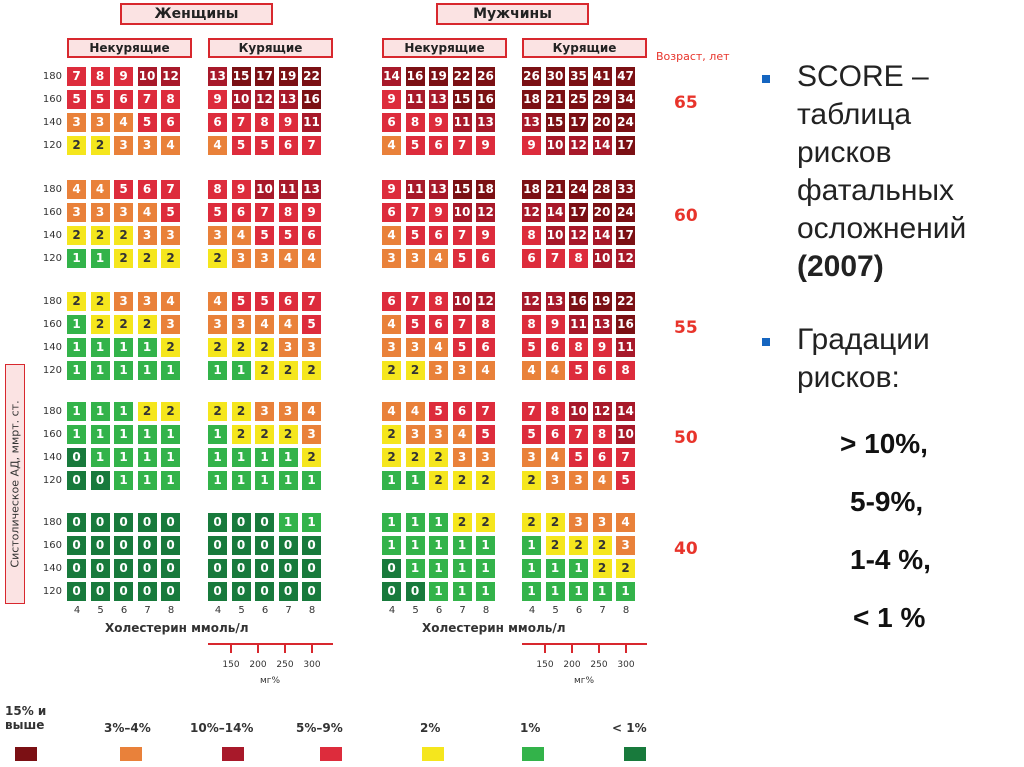  I want to click on mg-unit: мг%, so click(584, 681).